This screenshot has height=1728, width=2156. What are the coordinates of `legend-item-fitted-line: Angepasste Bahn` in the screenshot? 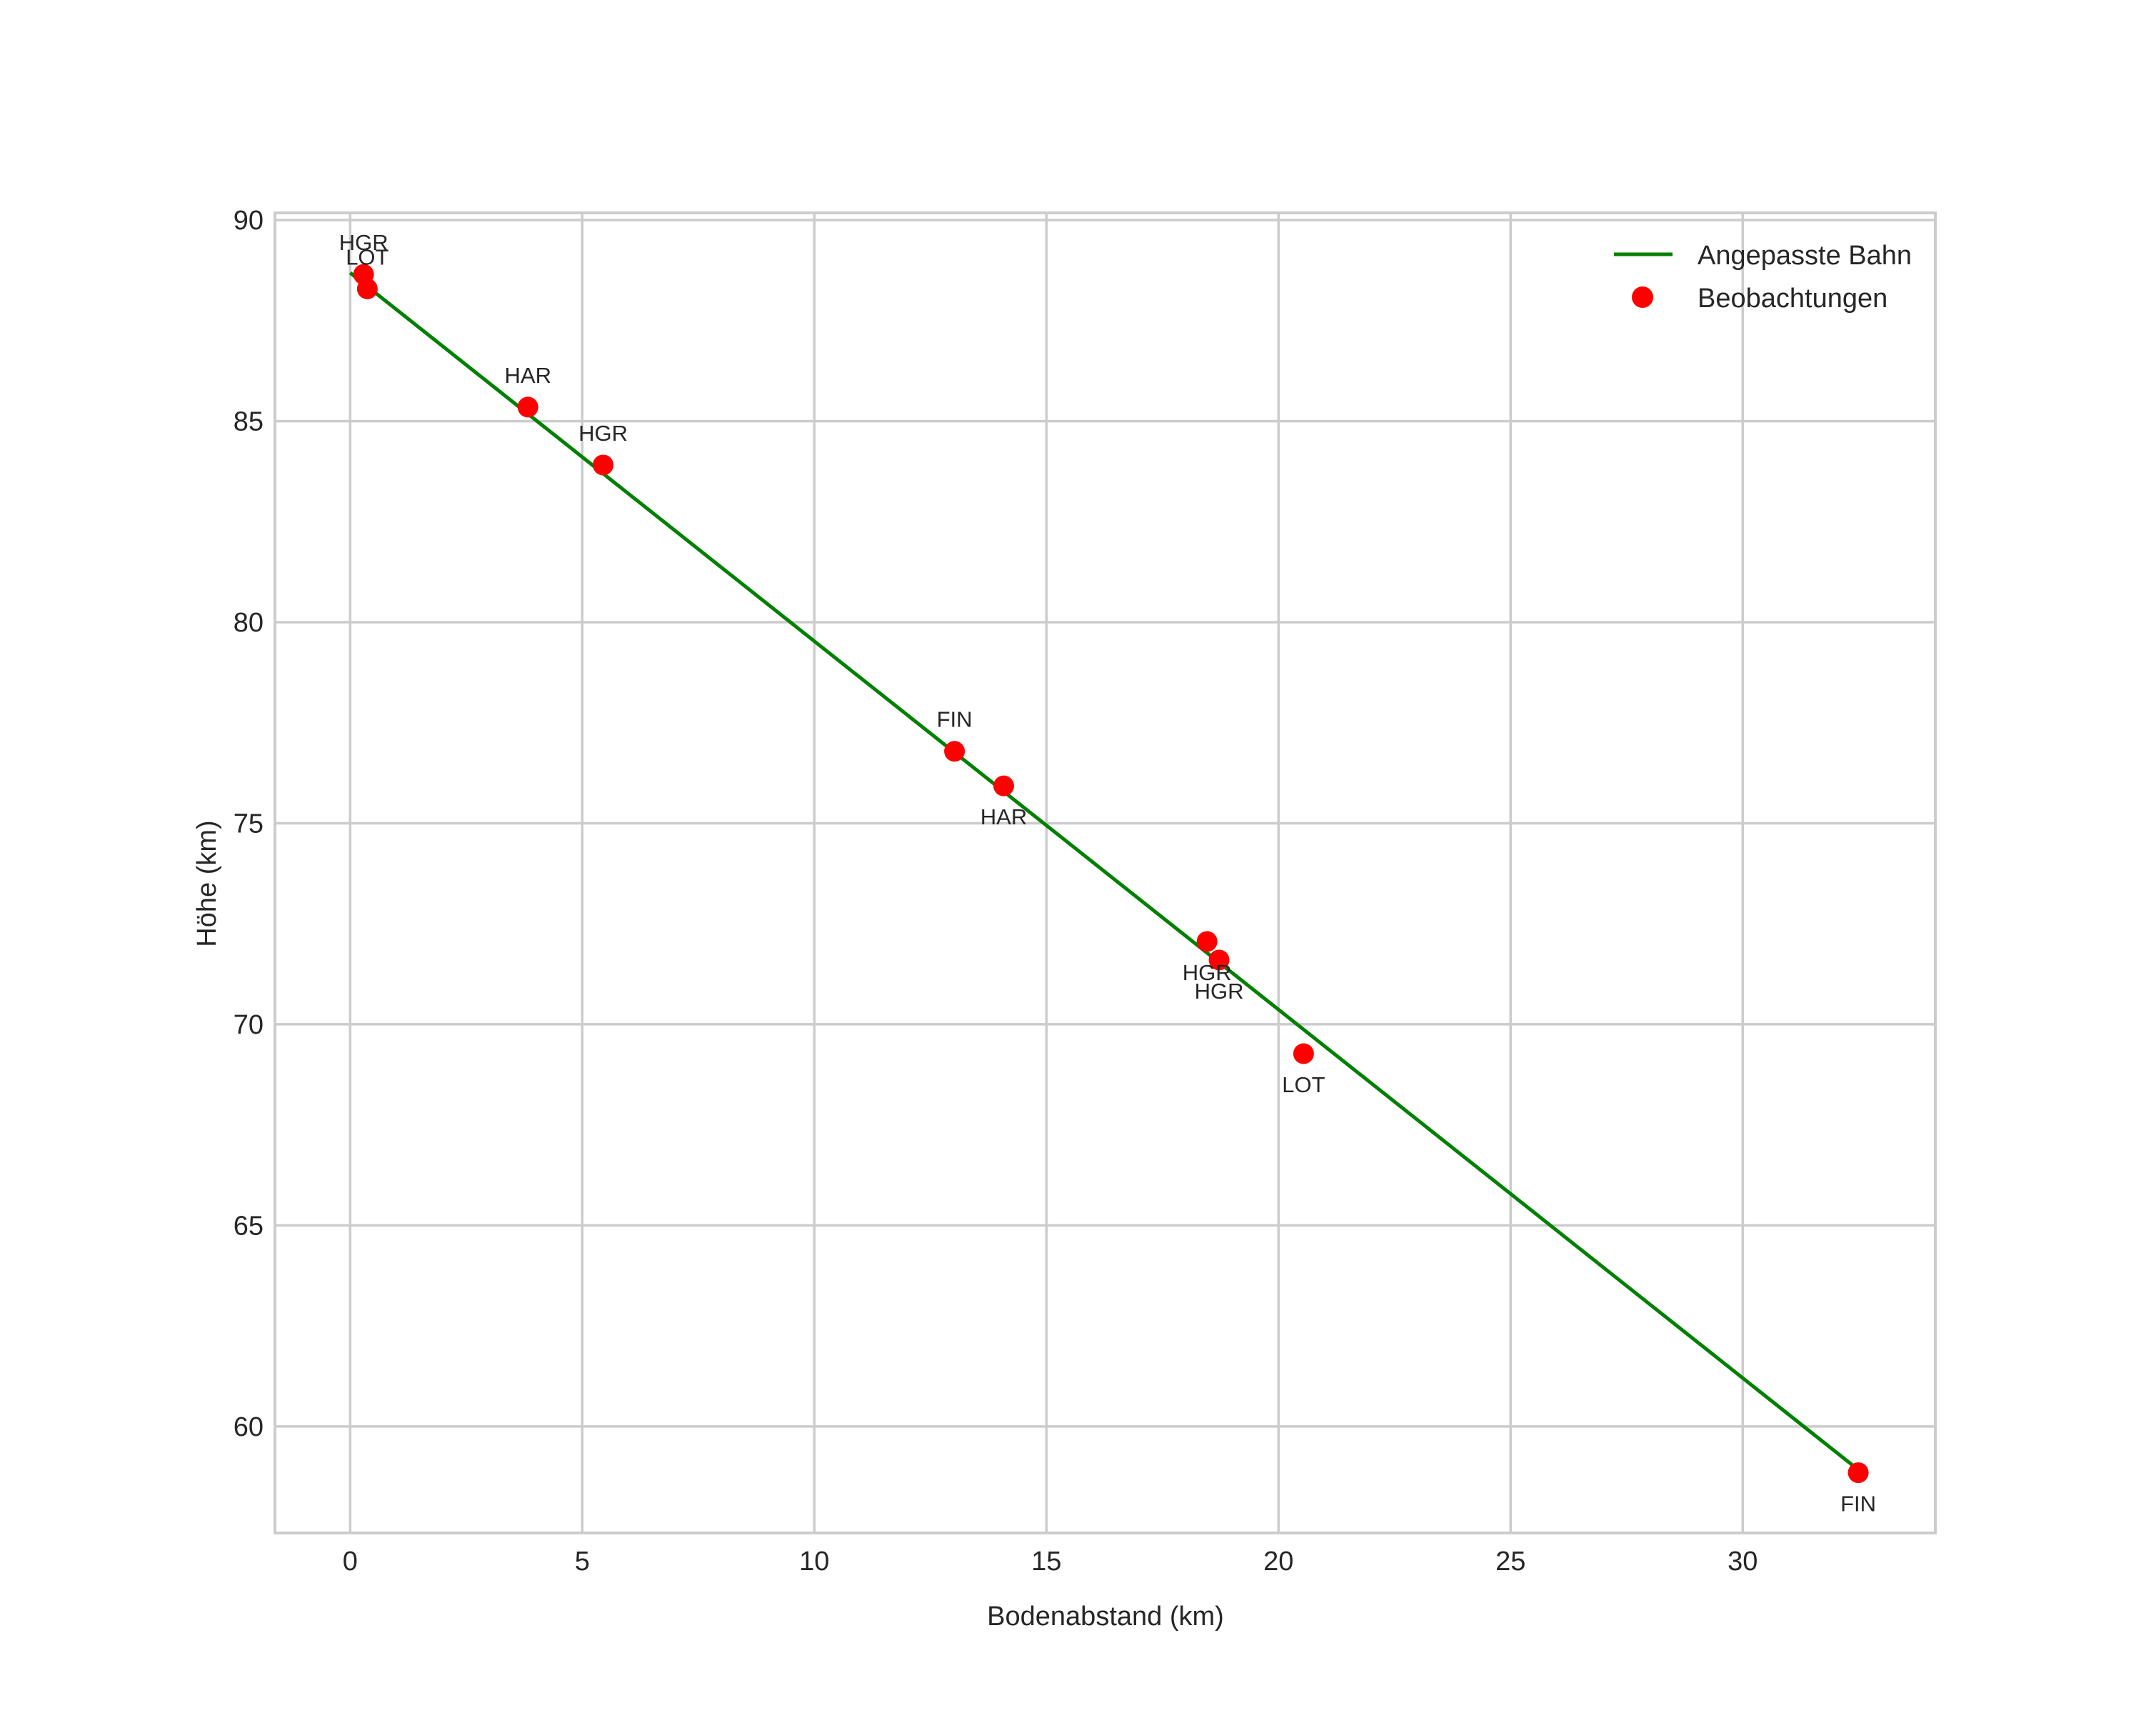 It's located at (1763, 256).